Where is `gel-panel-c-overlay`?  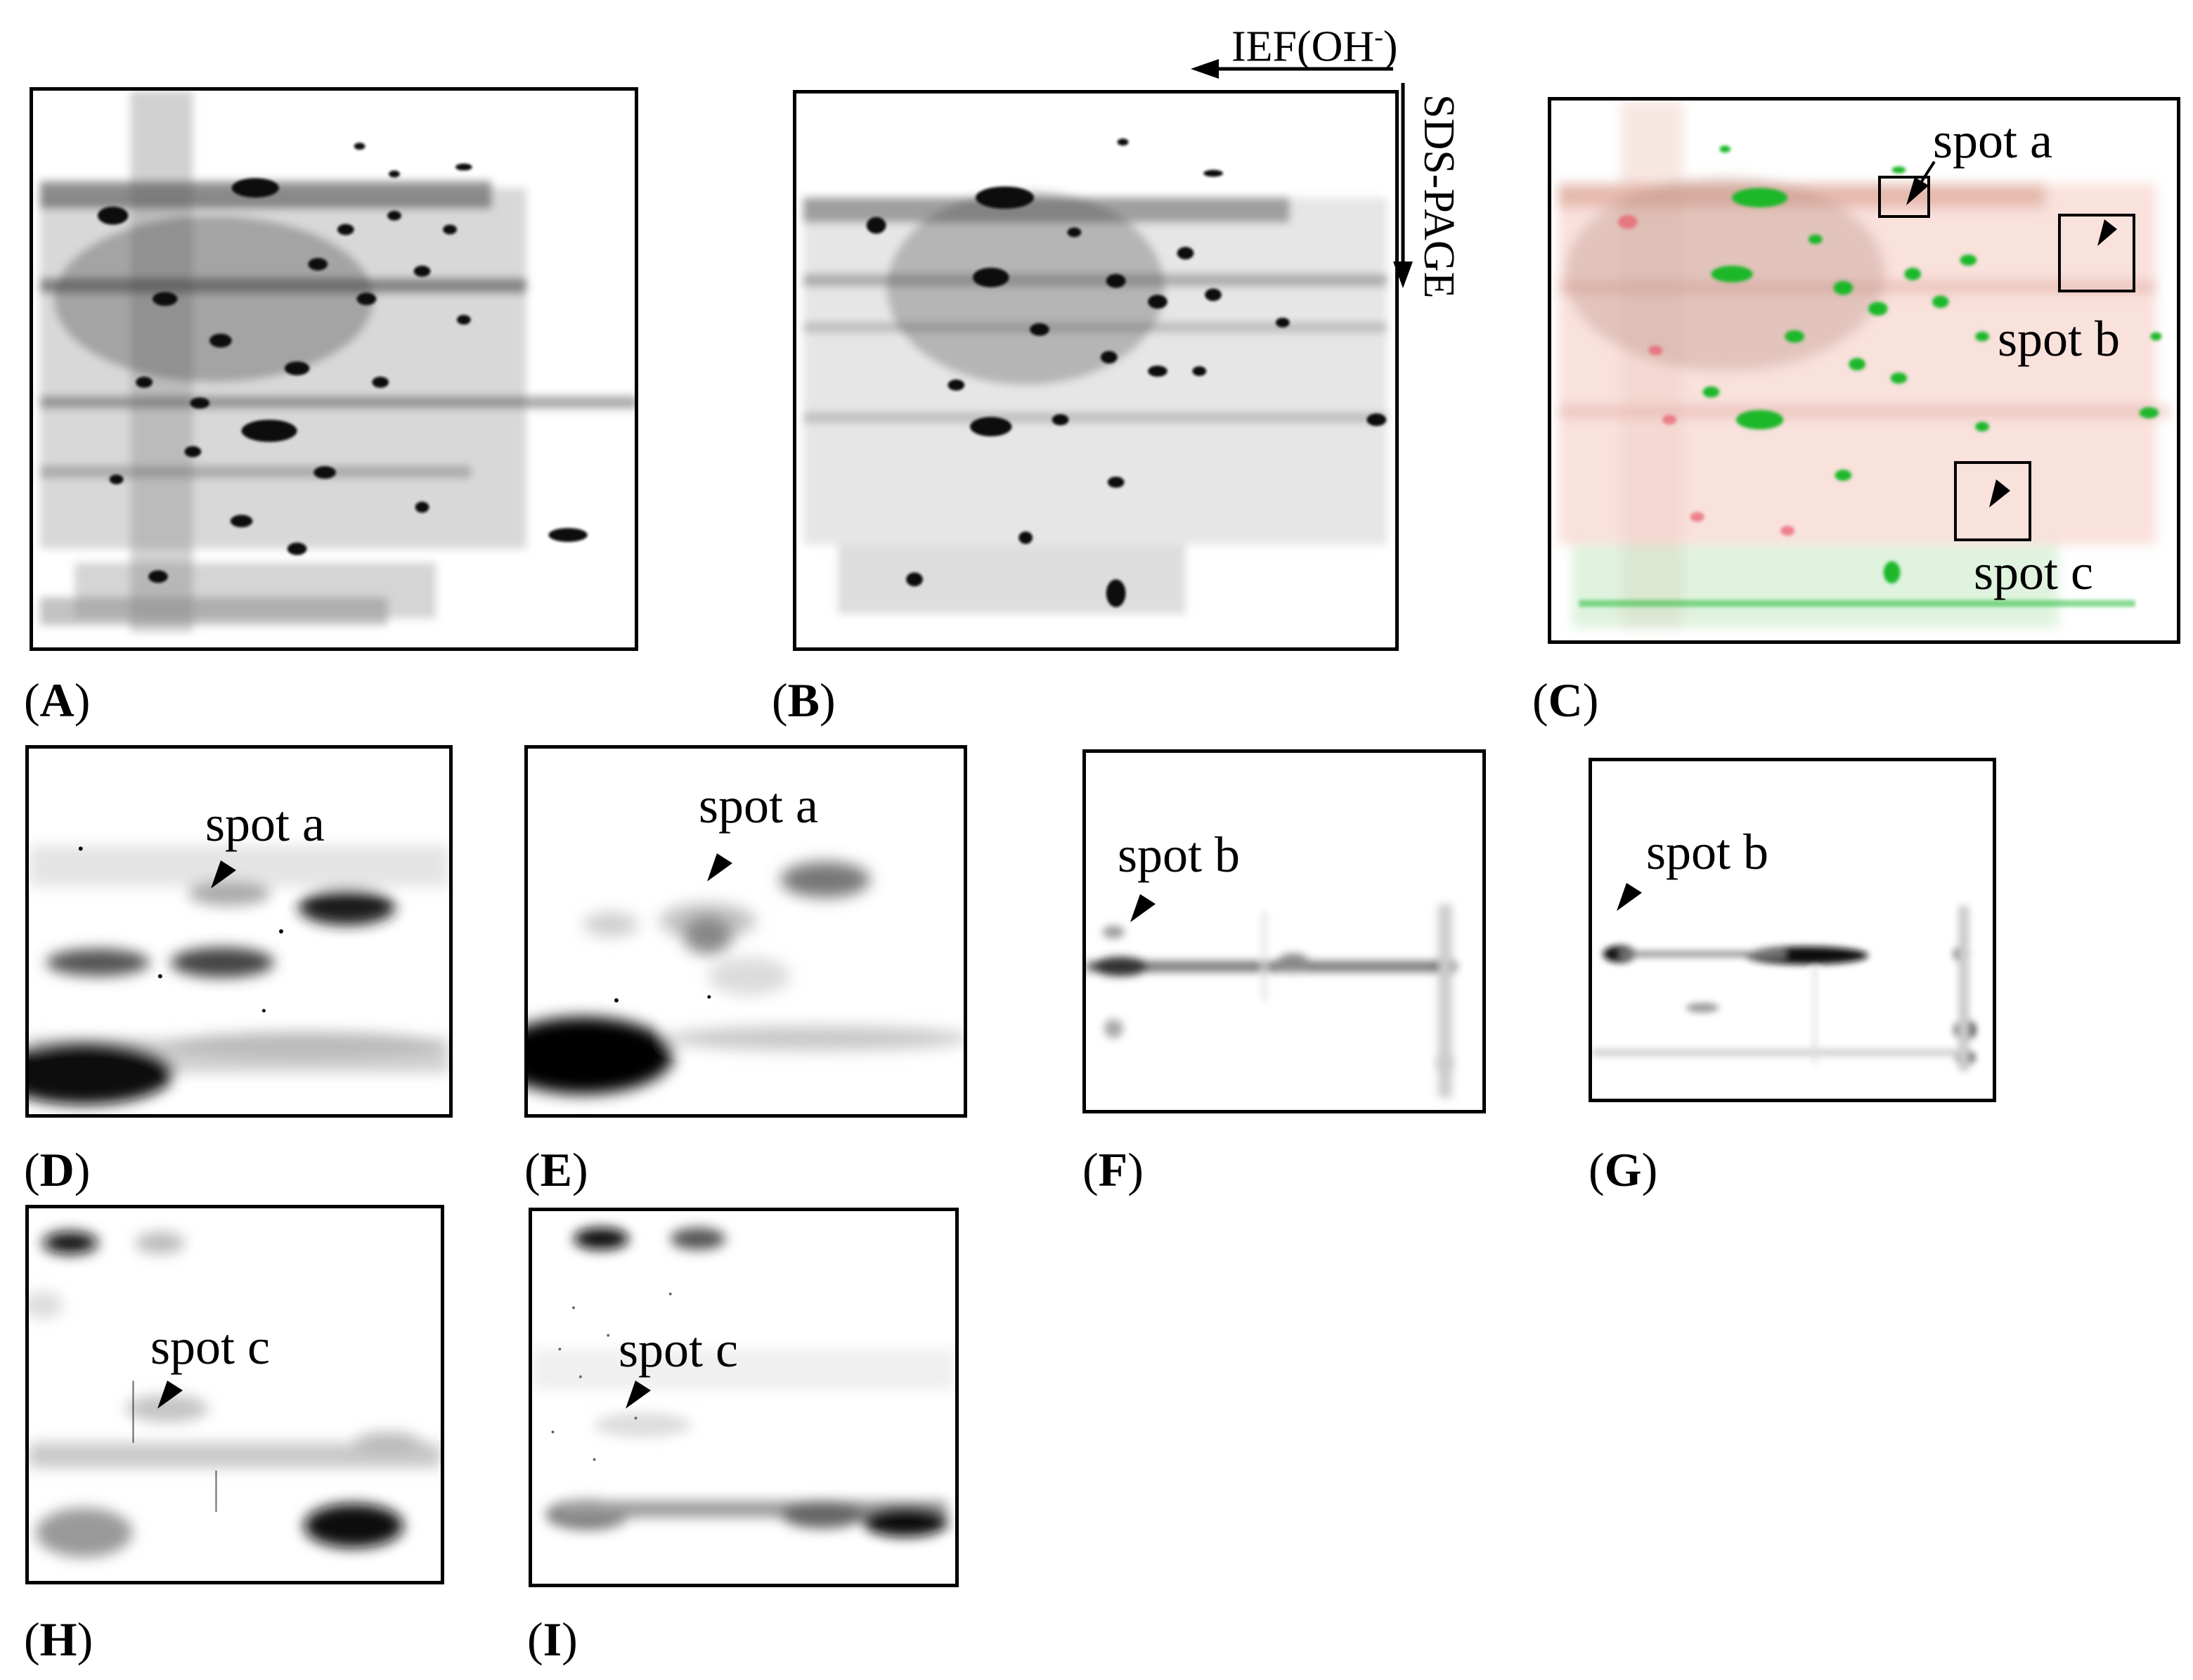 gel-panel-c-overlay is located at coordinates (1864, 370).